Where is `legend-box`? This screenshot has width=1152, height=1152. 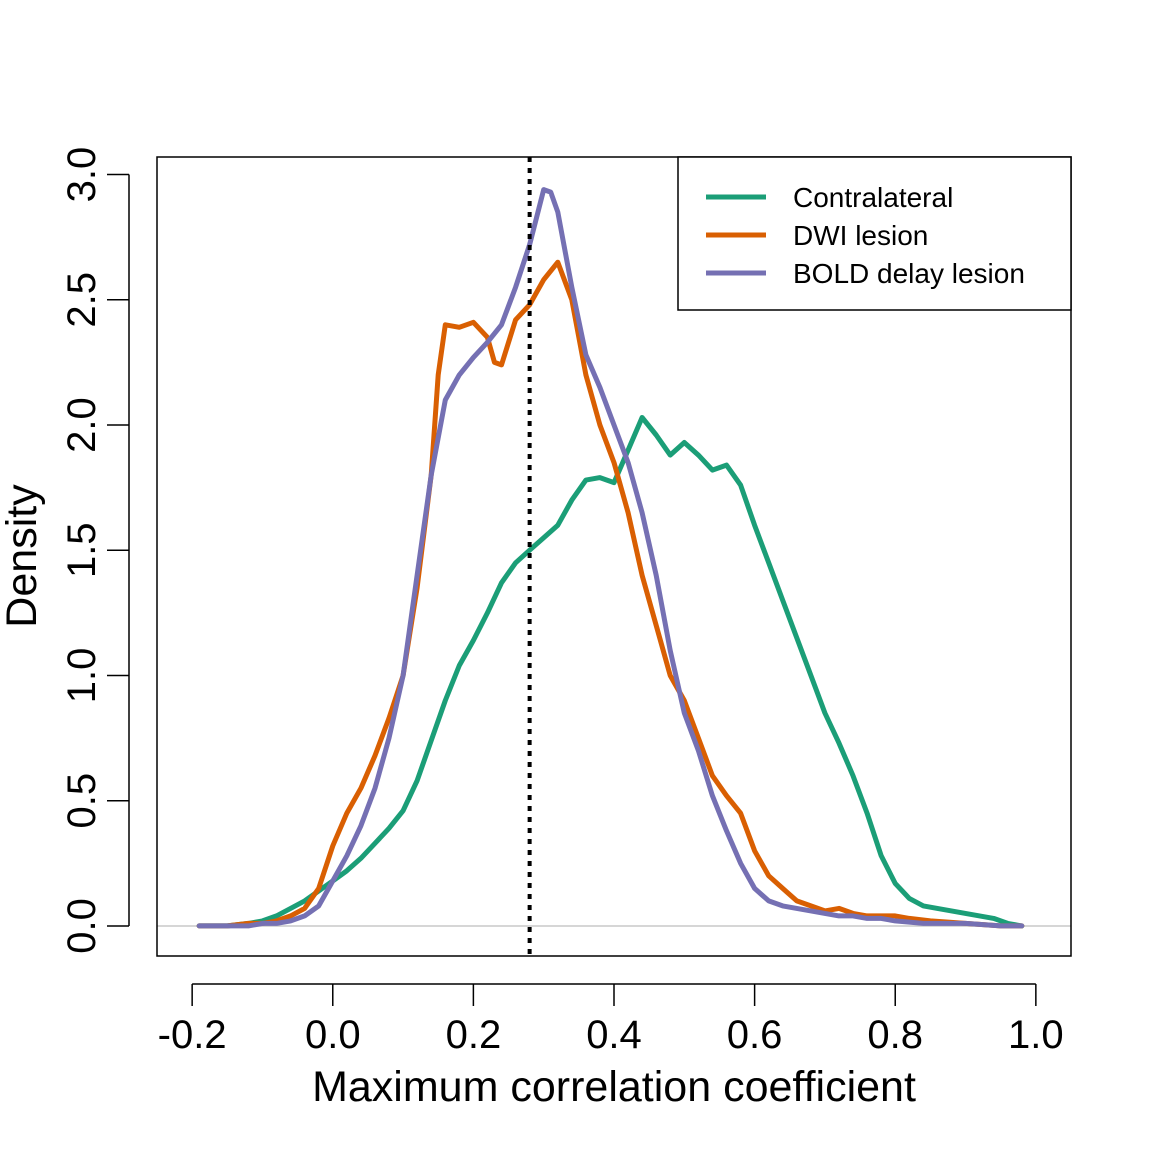 legend-box is located at coordinates (874, 233).